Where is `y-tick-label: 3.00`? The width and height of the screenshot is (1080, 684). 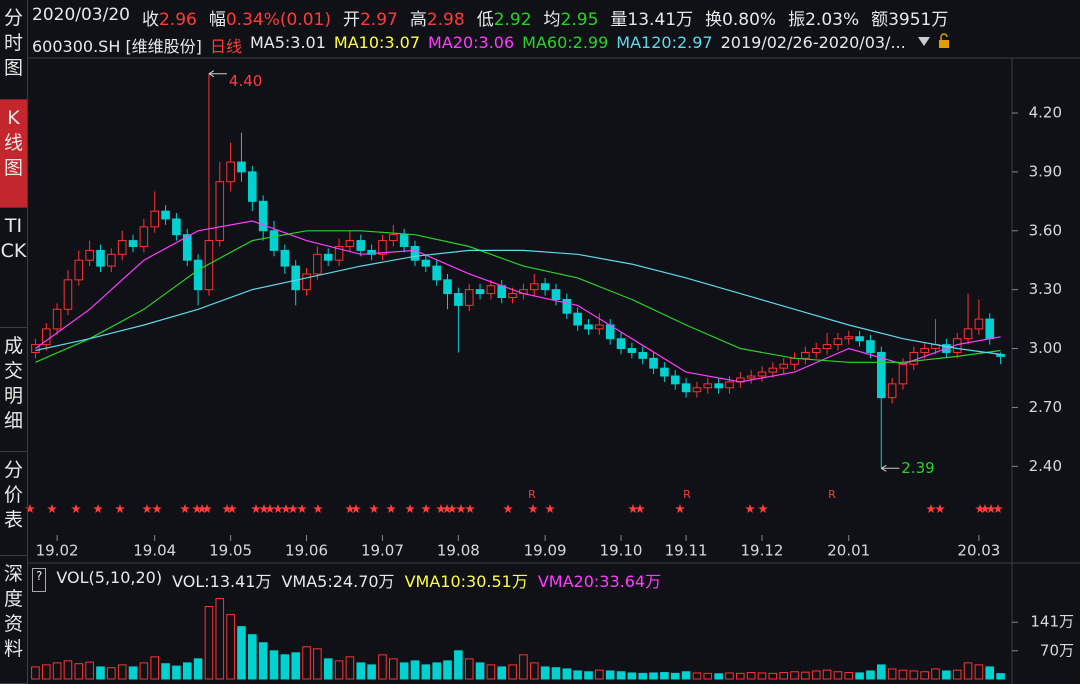 y-tick-label: 3.00 is located at coordinates (1045, 348).